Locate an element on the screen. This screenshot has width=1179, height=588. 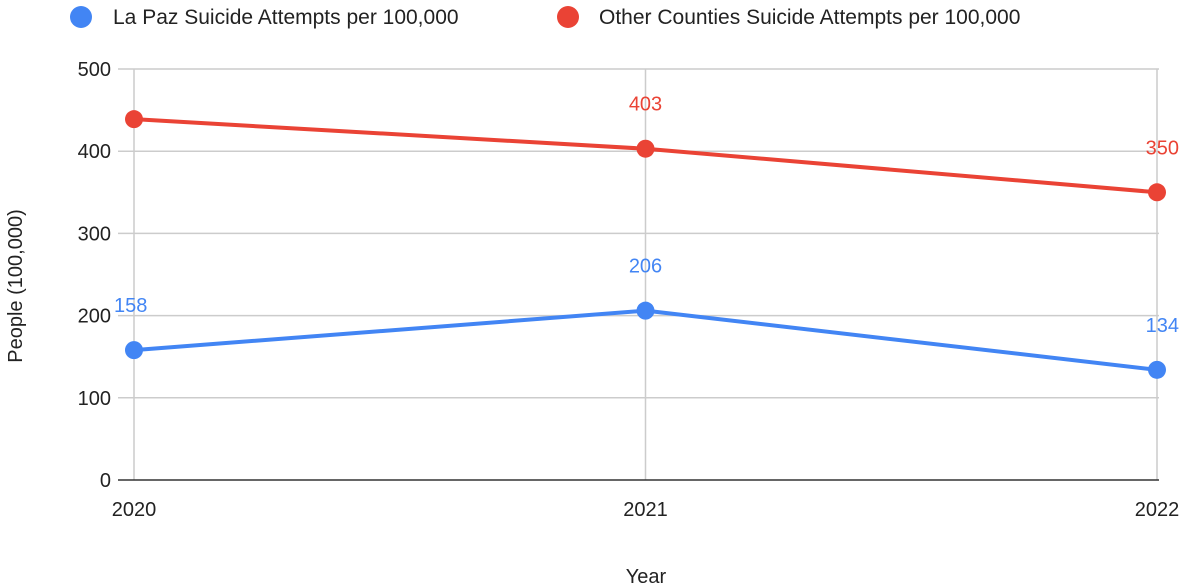
x-axis-title: Year is located at coordinates (646, 577).